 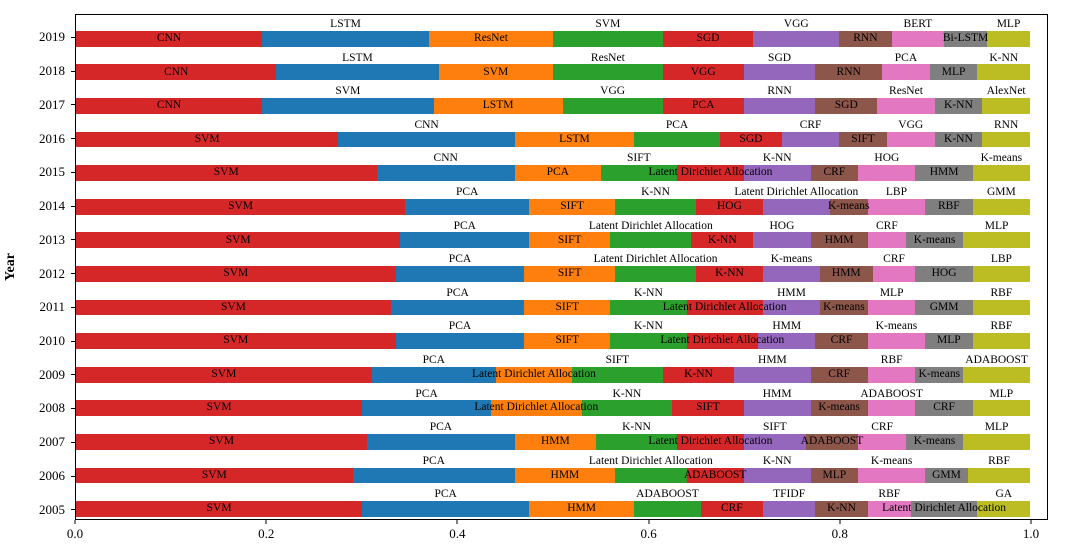 I want to click on segment-label-inside: Latent Dirichlet Allocation, so click(x=536, y=407).